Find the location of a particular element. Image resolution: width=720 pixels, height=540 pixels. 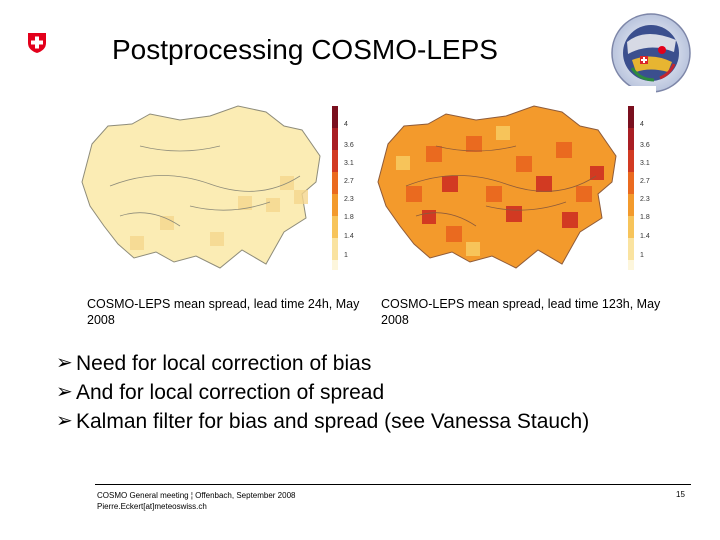

swiss-cross-logo is located at coordinates (37, 43).